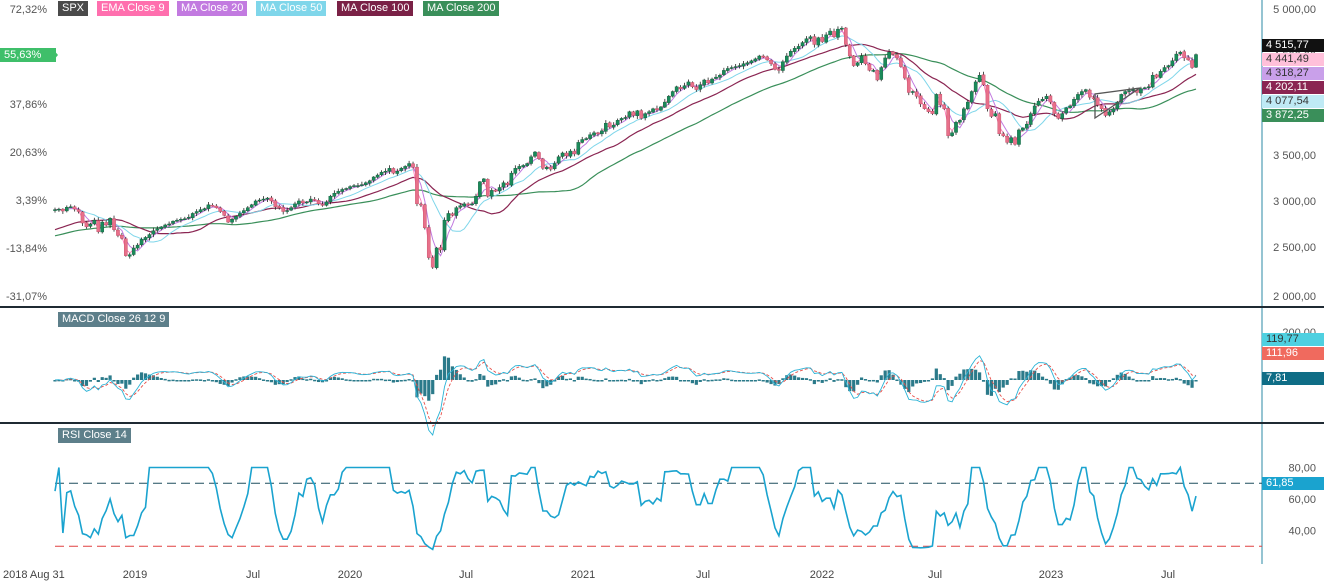 The width and height of the screenshot is (1324, 584). I want to click on rsi-pane: 80,00 60,00 40,00, so click(685, 507).